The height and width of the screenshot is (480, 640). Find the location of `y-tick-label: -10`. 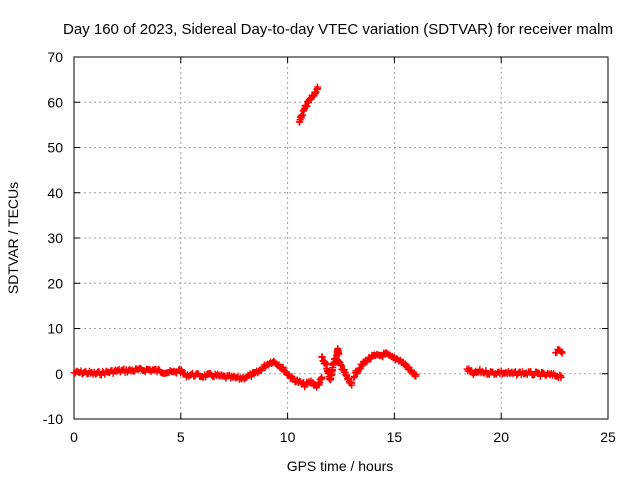

y-tick-label: -10 is located at coordinates (53, 419).